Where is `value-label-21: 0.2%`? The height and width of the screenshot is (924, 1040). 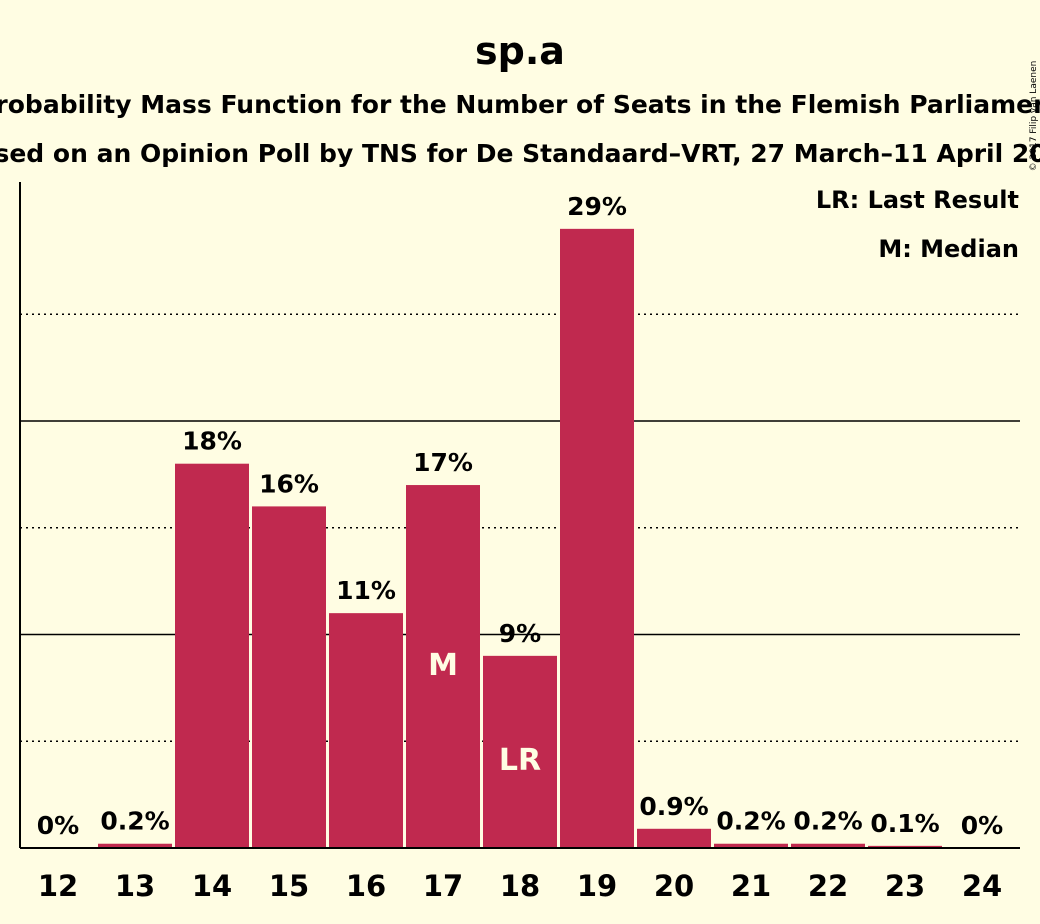
value-label-21: 0.2% is located at coordinates (750, 821).